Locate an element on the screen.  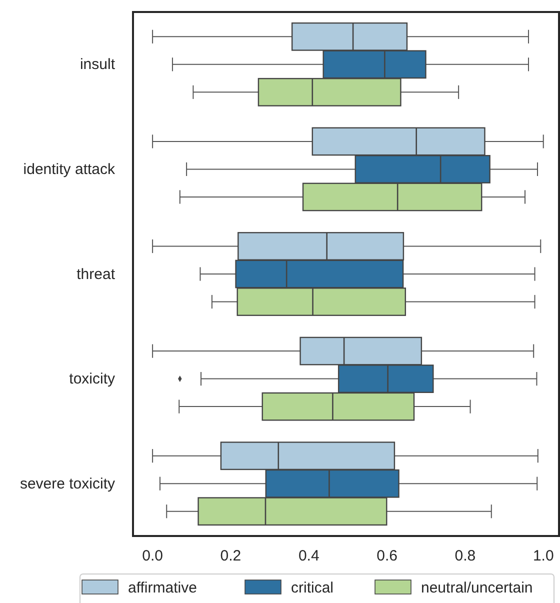
x-tick-label: 0.0 is located at coordinates (152, 556).